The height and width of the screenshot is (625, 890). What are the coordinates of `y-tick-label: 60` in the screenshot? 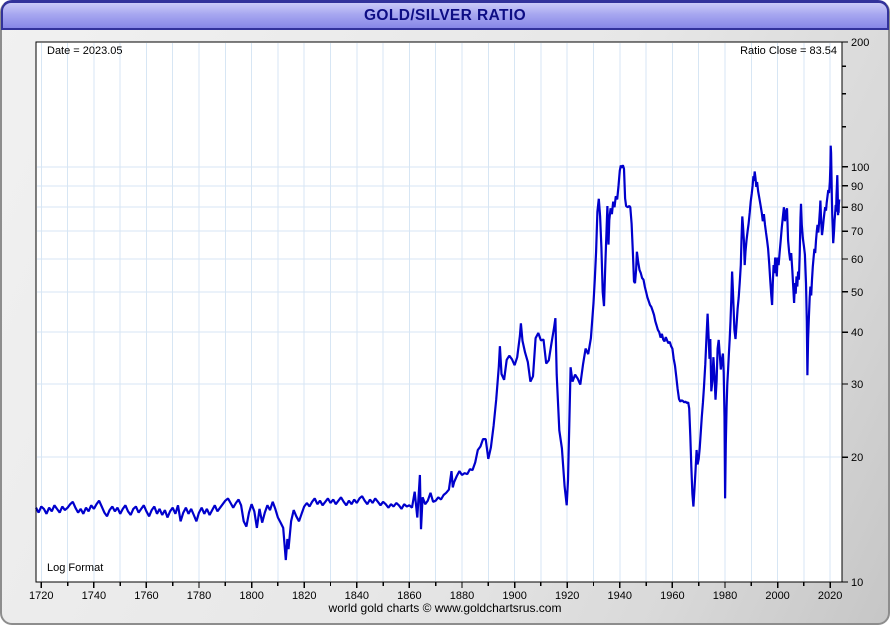 It's located at (857, 260).